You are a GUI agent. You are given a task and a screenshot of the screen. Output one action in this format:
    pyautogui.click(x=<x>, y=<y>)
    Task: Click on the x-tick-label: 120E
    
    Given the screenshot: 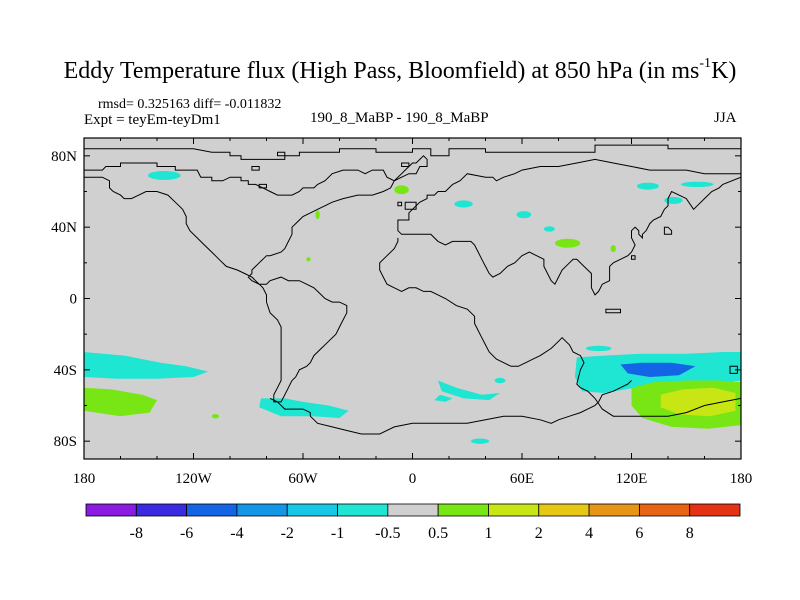 What is the action you would take?
    pyautogui.click(x=632, y=479)
    